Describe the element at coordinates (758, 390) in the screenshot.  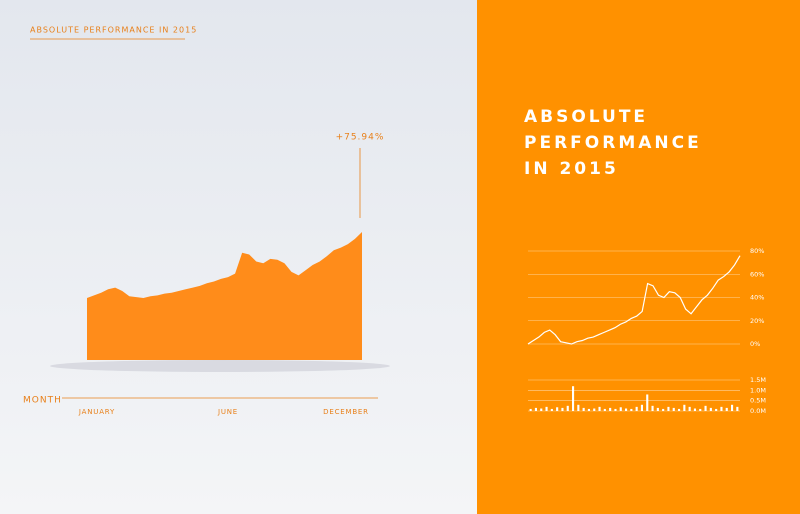
I see `y-tick-label: 1.0M` at that location.